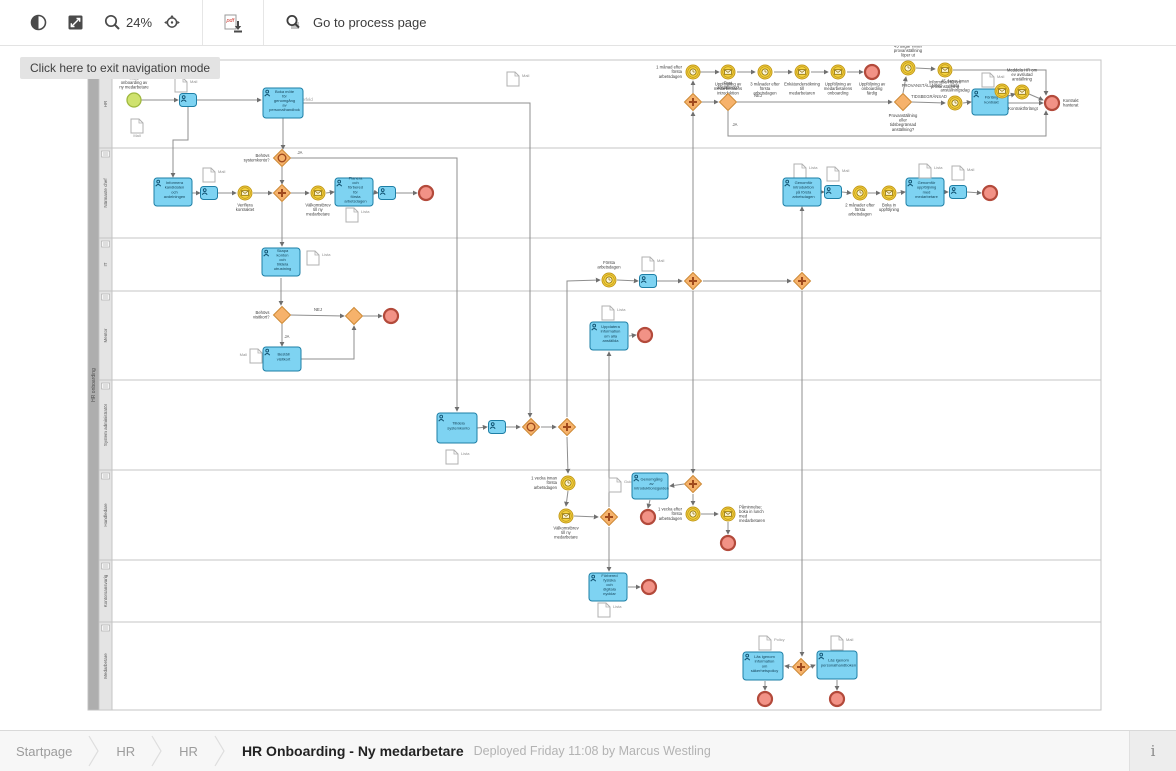 The height and width of the screenshot is (771, 1176). What do you see at coordinates (173, 192) in the screenshot?
I see `bpmn-task: Informera kandidaten och avdelningen` at bounding box center [173, 192].